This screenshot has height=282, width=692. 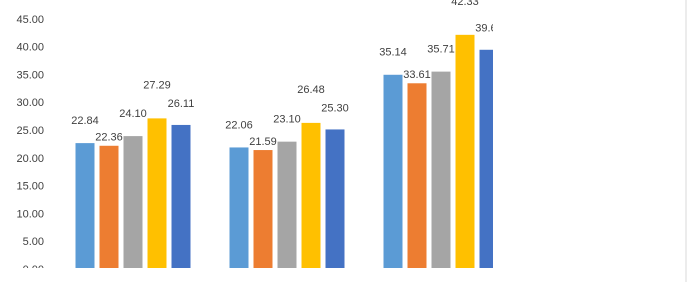 I want to click on data-label: 22.36, so click(x=109, y=138).